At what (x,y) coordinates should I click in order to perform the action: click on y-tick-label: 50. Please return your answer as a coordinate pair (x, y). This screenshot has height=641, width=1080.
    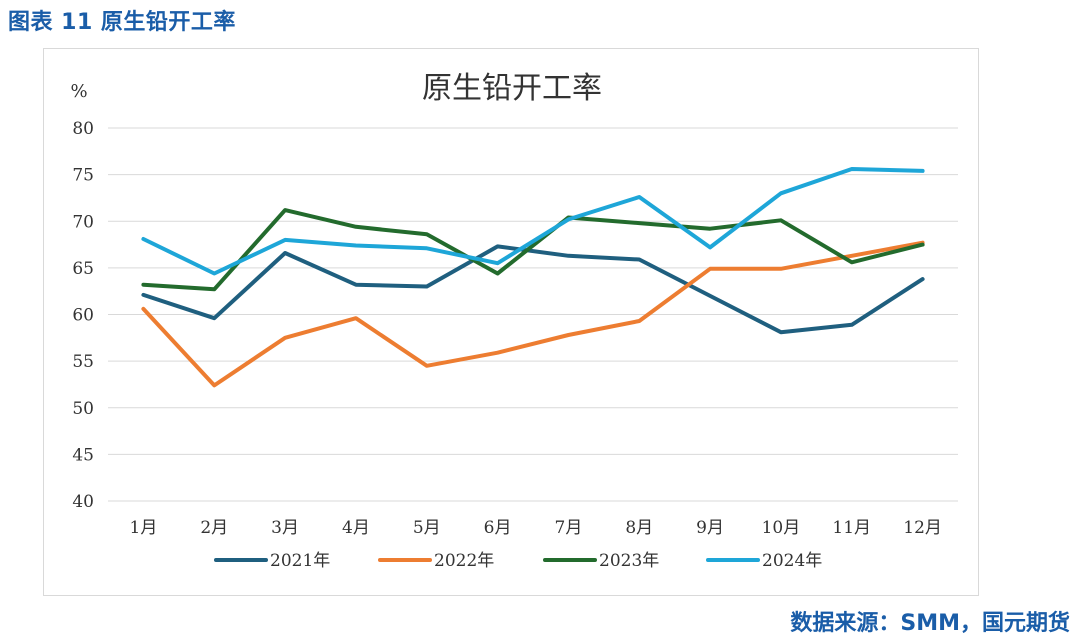
    Looking at the image, I should click on (83, 409).